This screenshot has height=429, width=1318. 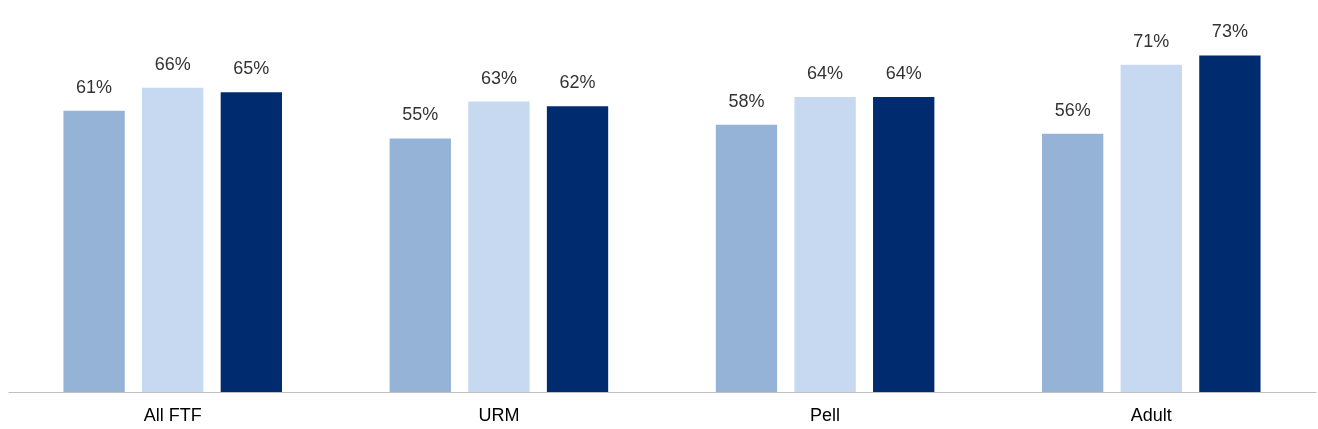 What do you see at coordinates (1229, 31) in the screenshot?
I see `data-label: 73%` at bounding box center [1229, 31].